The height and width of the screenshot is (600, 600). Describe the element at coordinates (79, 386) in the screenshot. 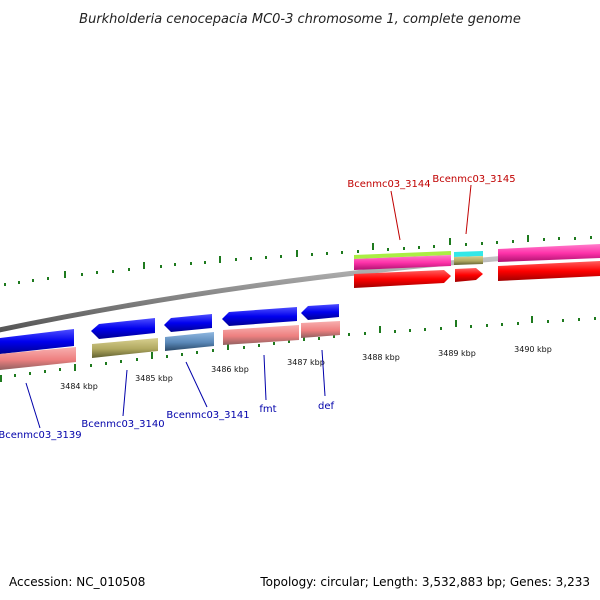

I see `tick-label: 3484 kbp` at that location.